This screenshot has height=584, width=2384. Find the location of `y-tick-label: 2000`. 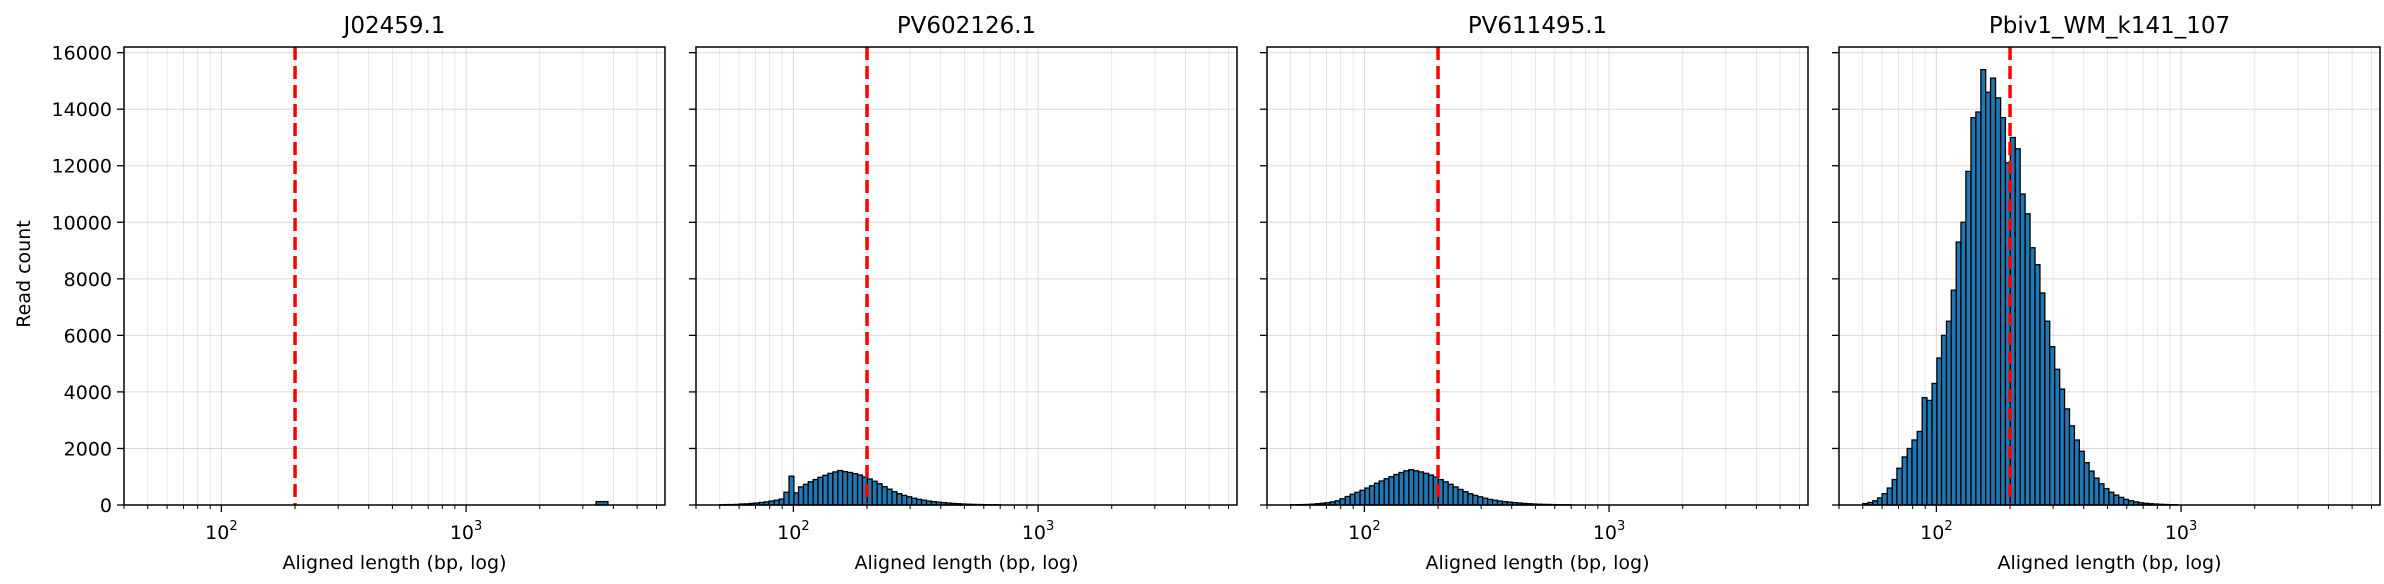

y-tick-label: 2000 is located at coordinates (88, 449).